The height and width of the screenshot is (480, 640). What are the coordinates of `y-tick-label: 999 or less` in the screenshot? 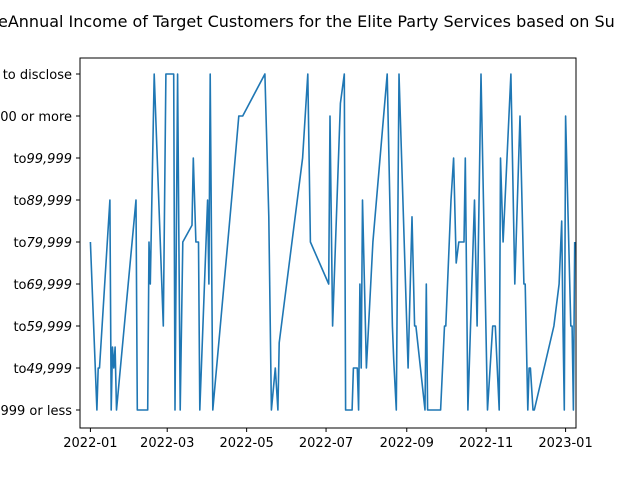 It's located at (36, 411).